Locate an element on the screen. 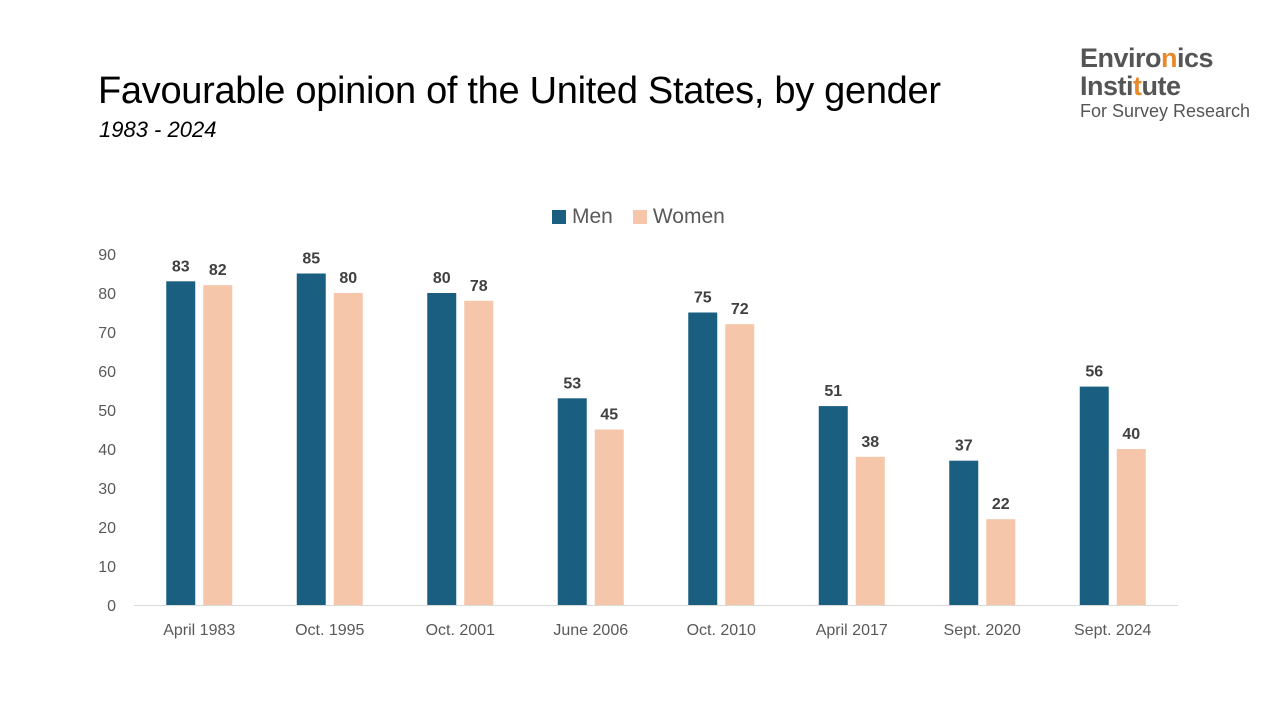 The width and height of the screenshot is (1280, 720). y-tick-label: 30 is located at coordinates (107, 489).